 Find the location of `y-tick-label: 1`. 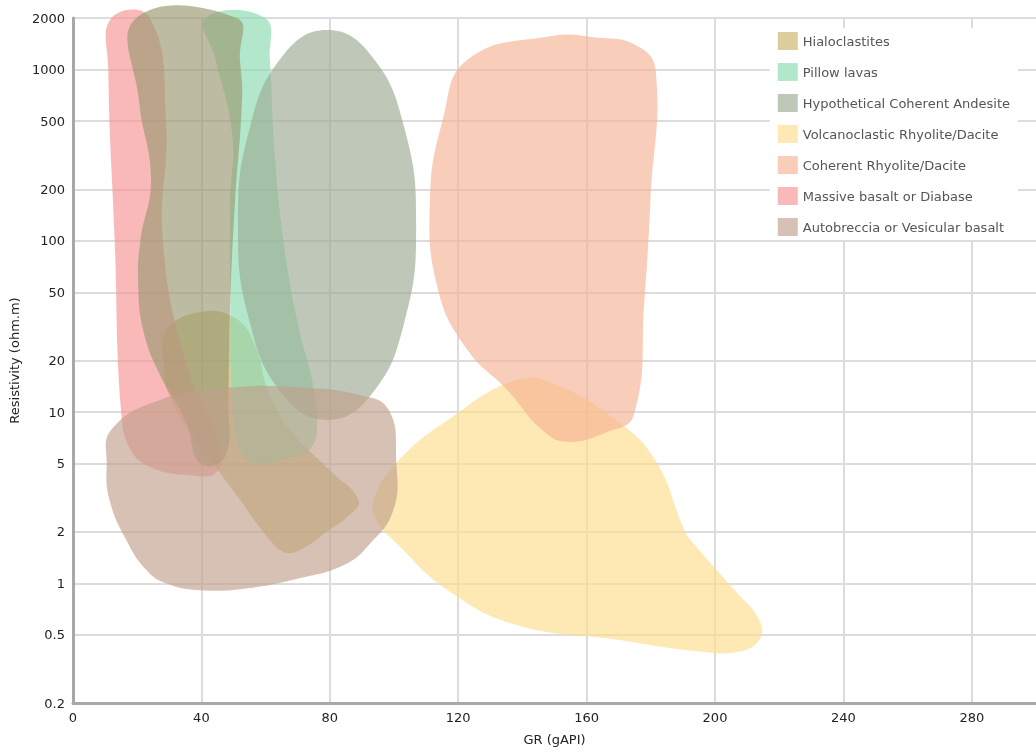

y-tick-label: 1 is located at coordinates (60, 583).